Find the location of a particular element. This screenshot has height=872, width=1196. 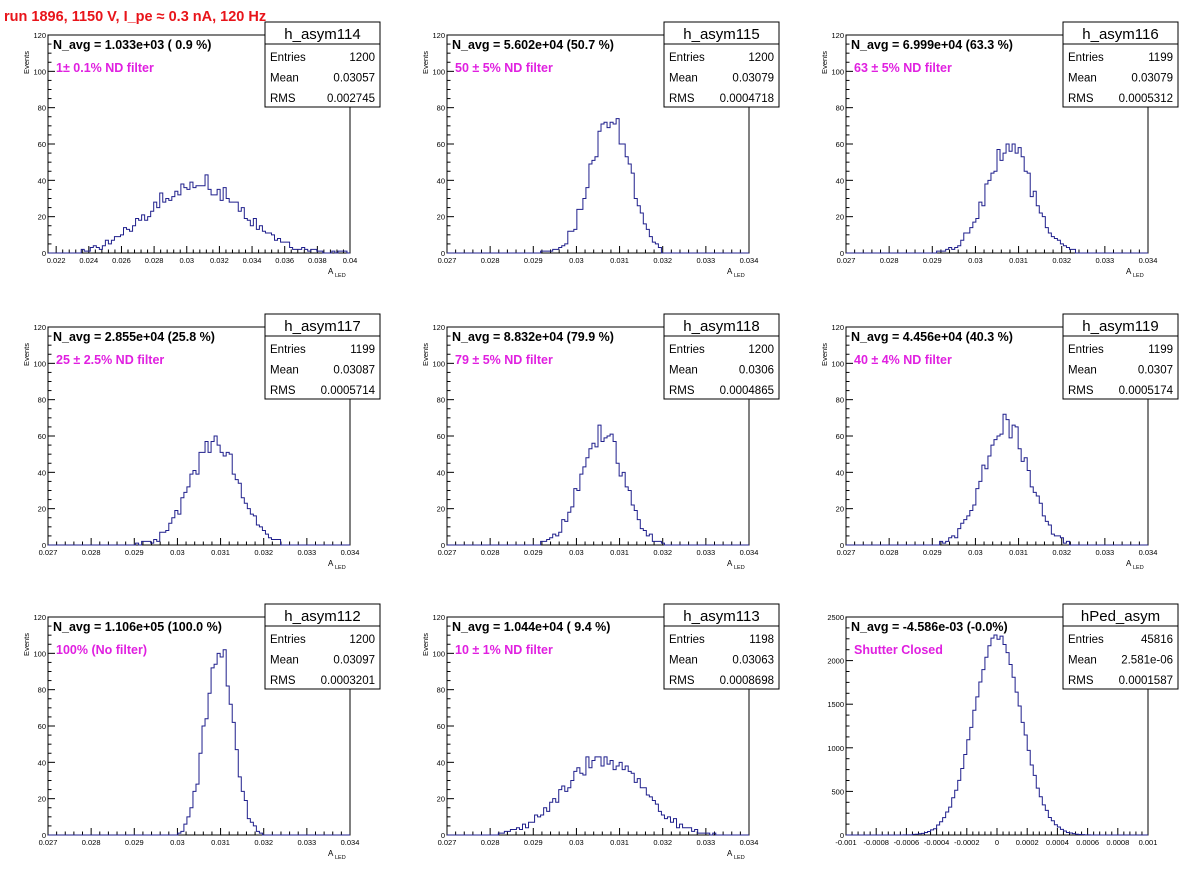

n-avg-label: N_avg = 1.106e+05 (100.0 %) is located at coordinates (137, 627).